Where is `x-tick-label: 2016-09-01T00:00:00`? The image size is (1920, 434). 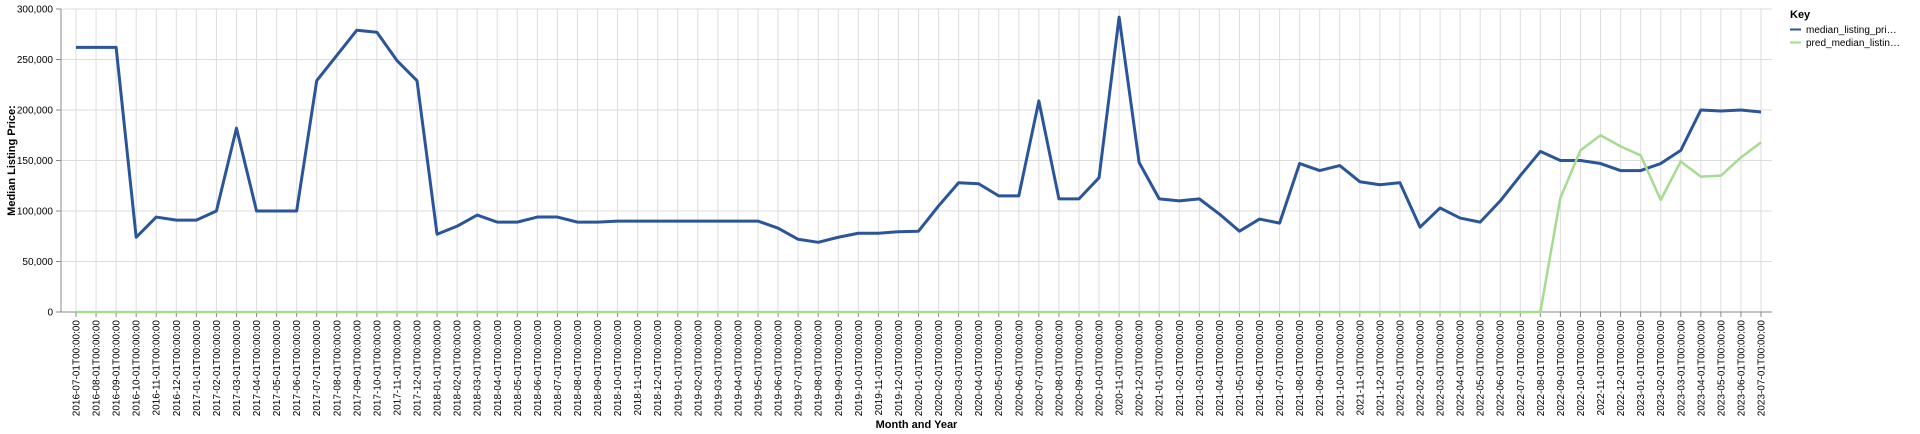 x-tick-label: 2016-09-01T00:00:00 is located at coordinates (117, 368).